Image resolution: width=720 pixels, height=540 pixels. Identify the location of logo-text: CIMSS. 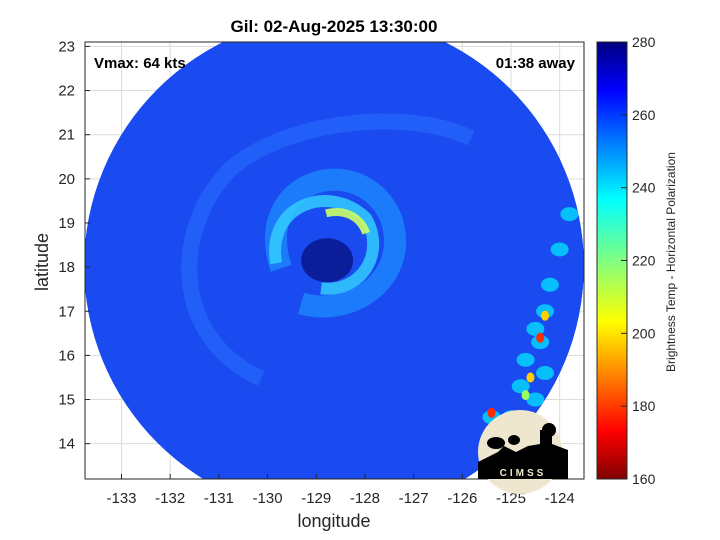
(523, 473).